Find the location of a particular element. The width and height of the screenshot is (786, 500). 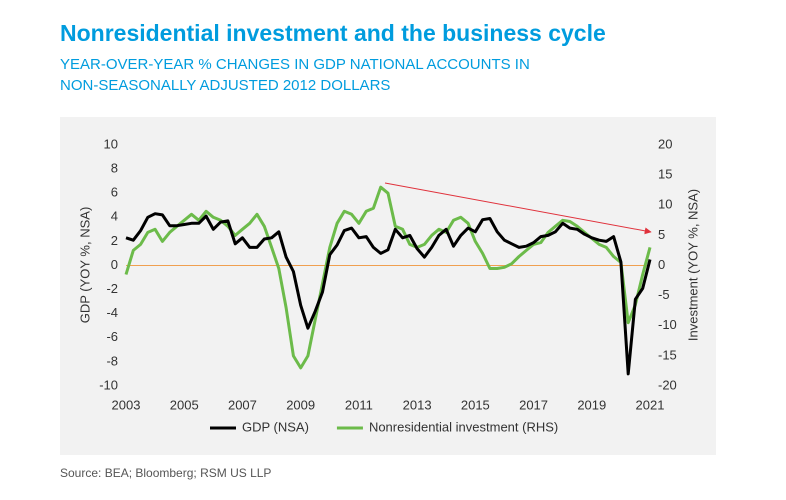

y-tick-label: 0 is located at coordinates (114, 264).